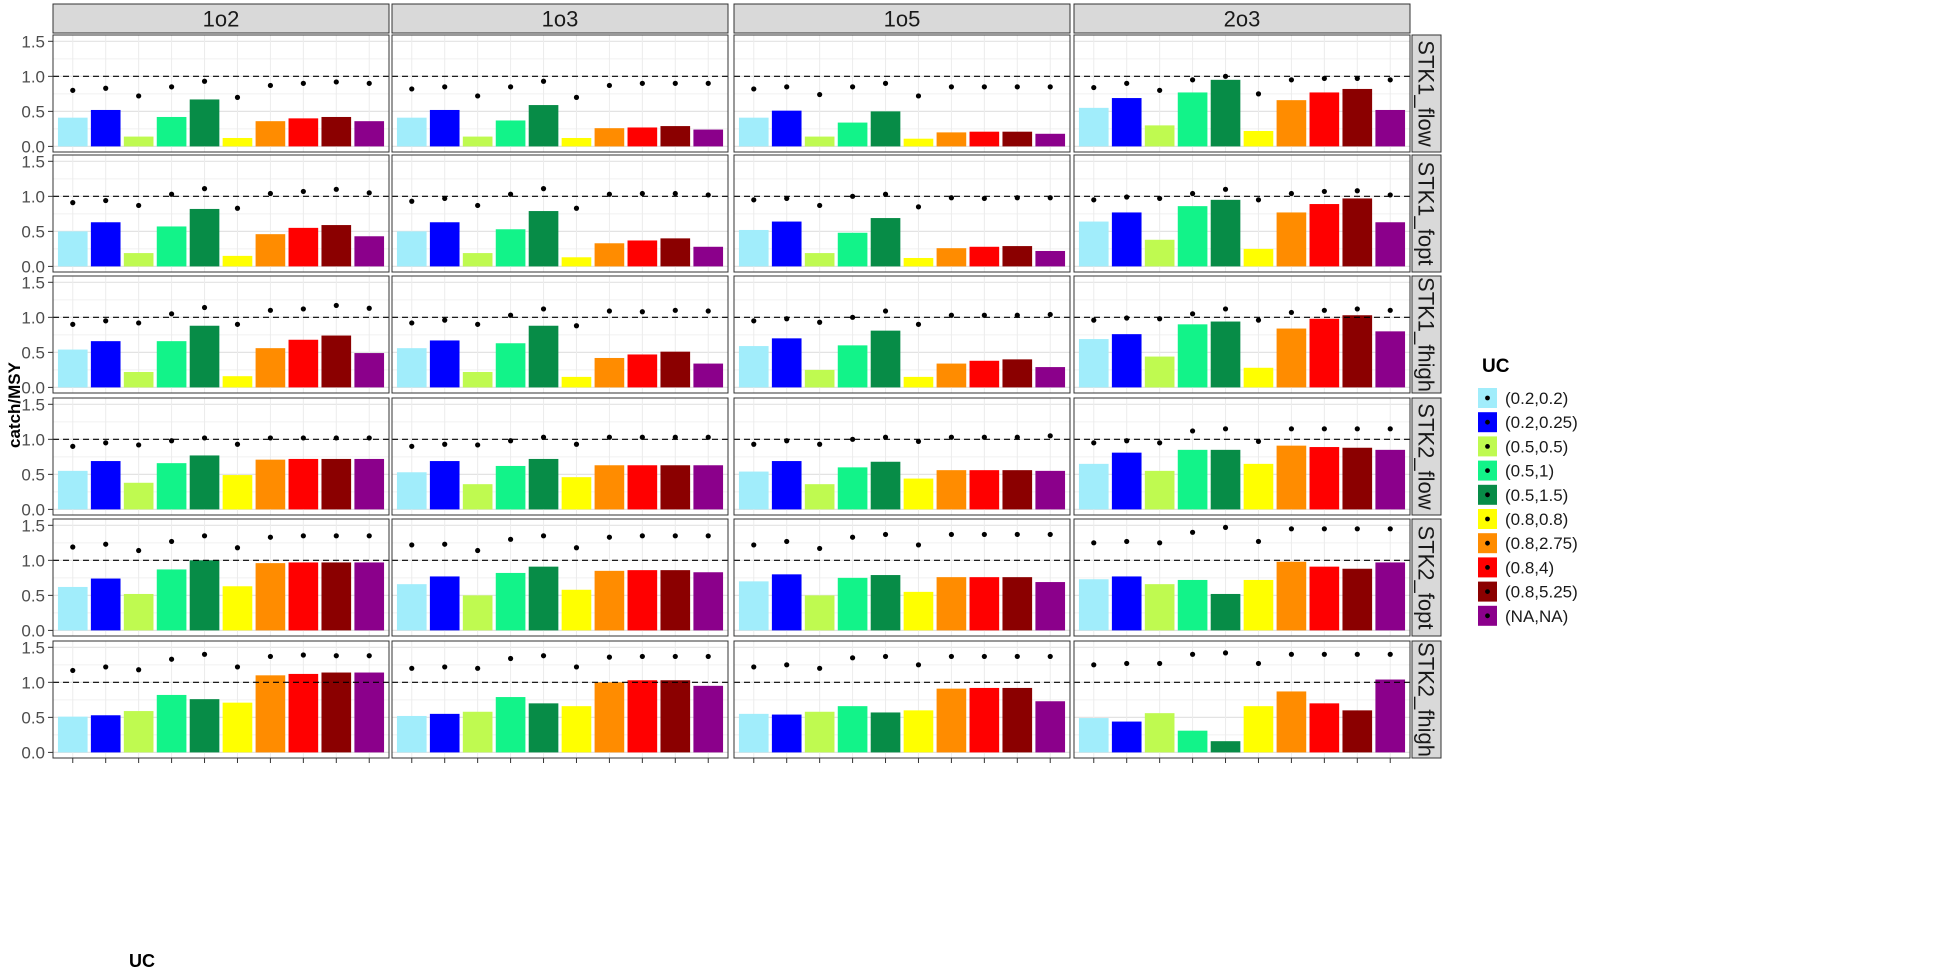  Describe the element at coordinates (1529, 471) in the screenshot. I see `legend-label: (0.5,1)` at that location.